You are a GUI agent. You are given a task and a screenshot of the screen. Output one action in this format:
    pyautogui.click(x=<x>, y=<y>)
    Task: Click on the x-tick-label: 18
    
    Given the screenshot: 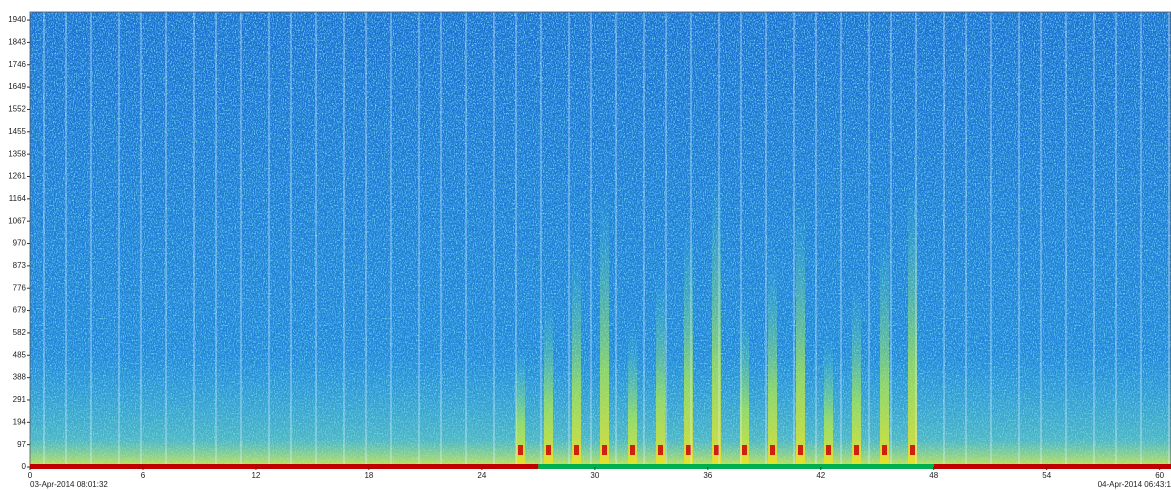 What is the action you would take?
    pyautogui.click(x=368, y=475)
    